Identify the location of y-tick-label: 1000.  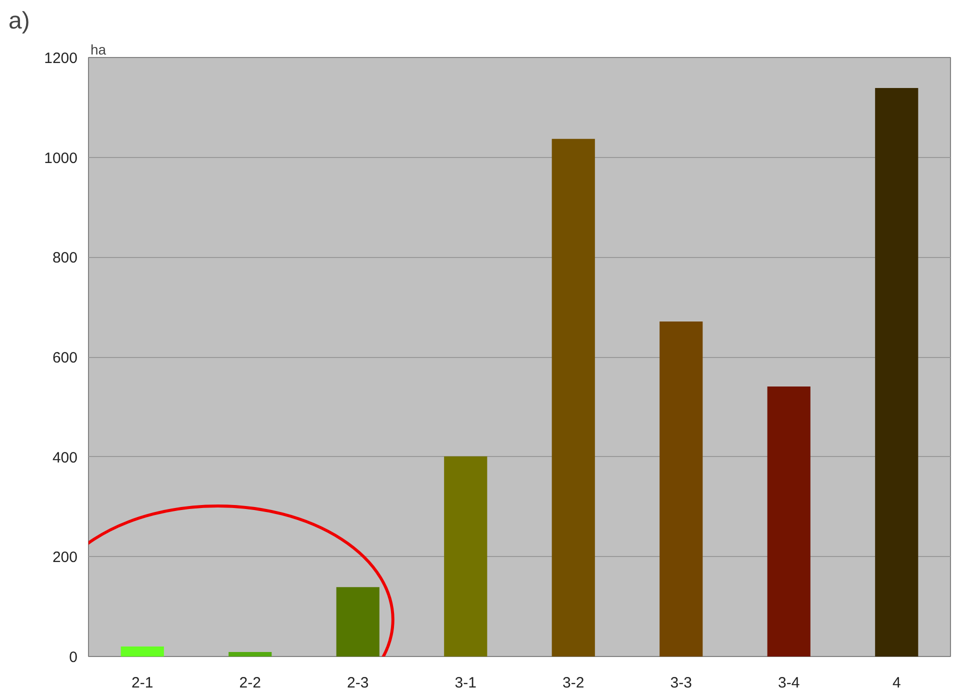
(61, 158).